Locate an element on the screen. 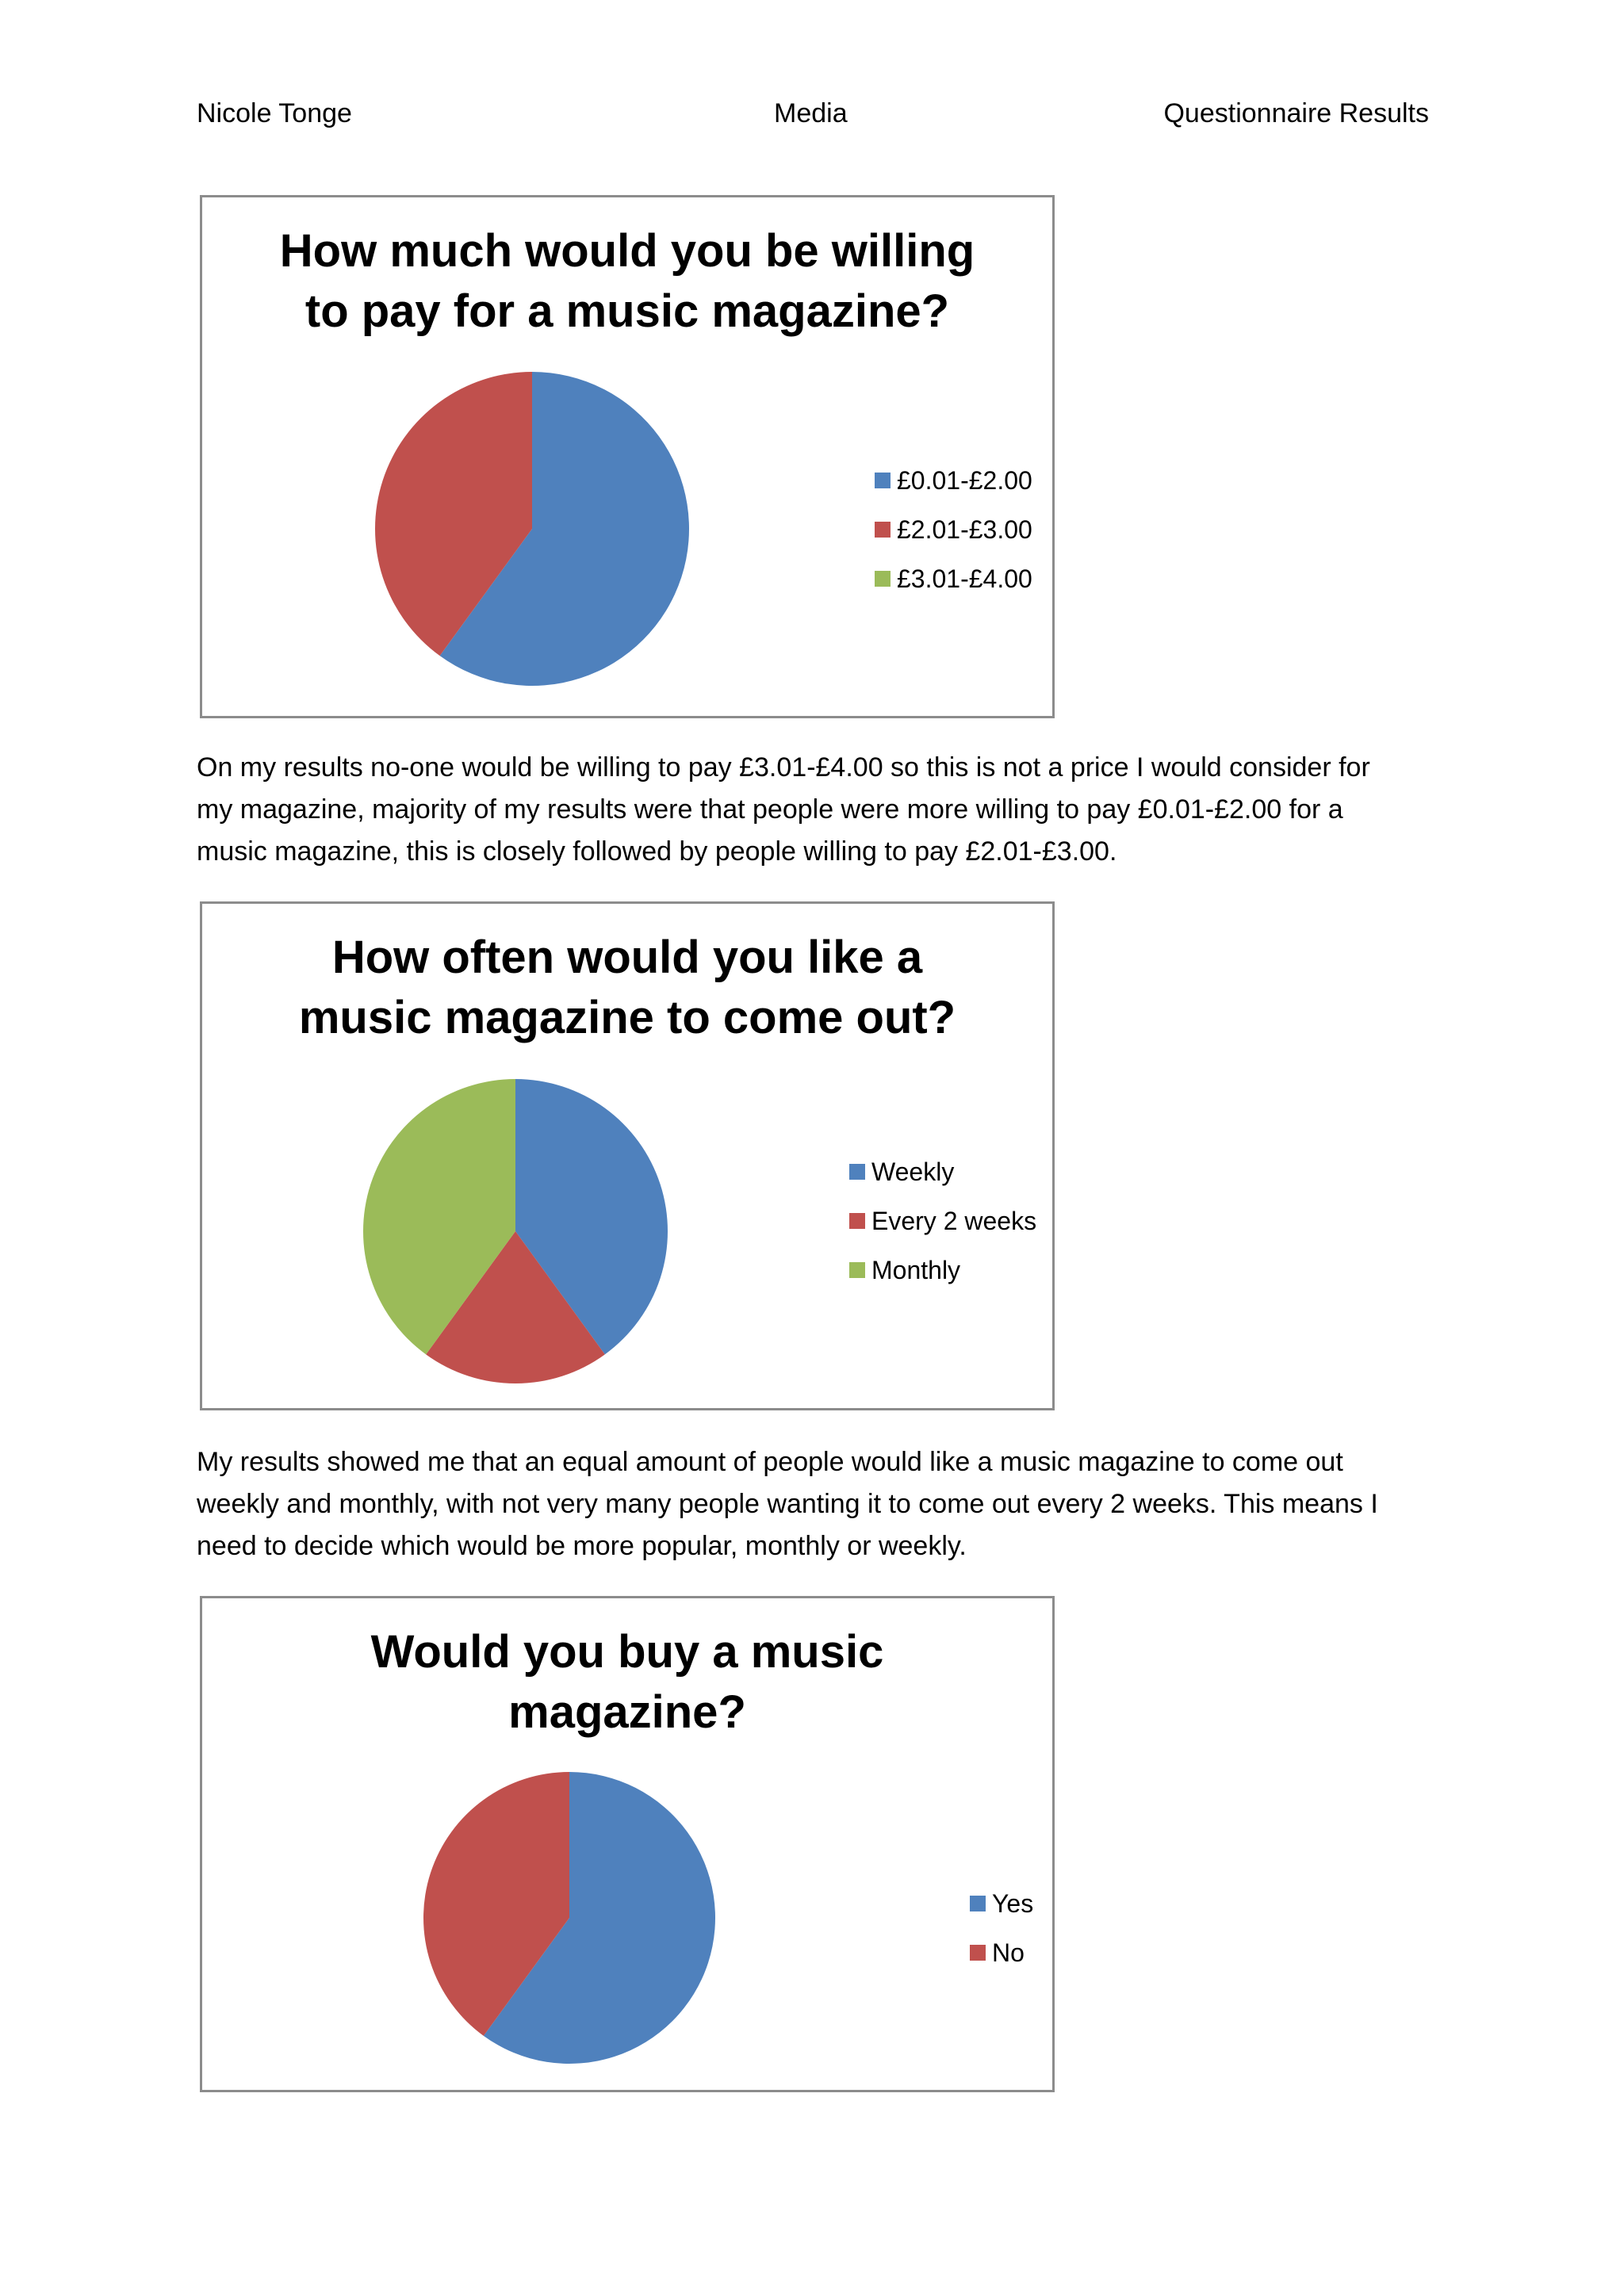  chart-title-line: How much would you be willing is located at coordinates (627, 251).